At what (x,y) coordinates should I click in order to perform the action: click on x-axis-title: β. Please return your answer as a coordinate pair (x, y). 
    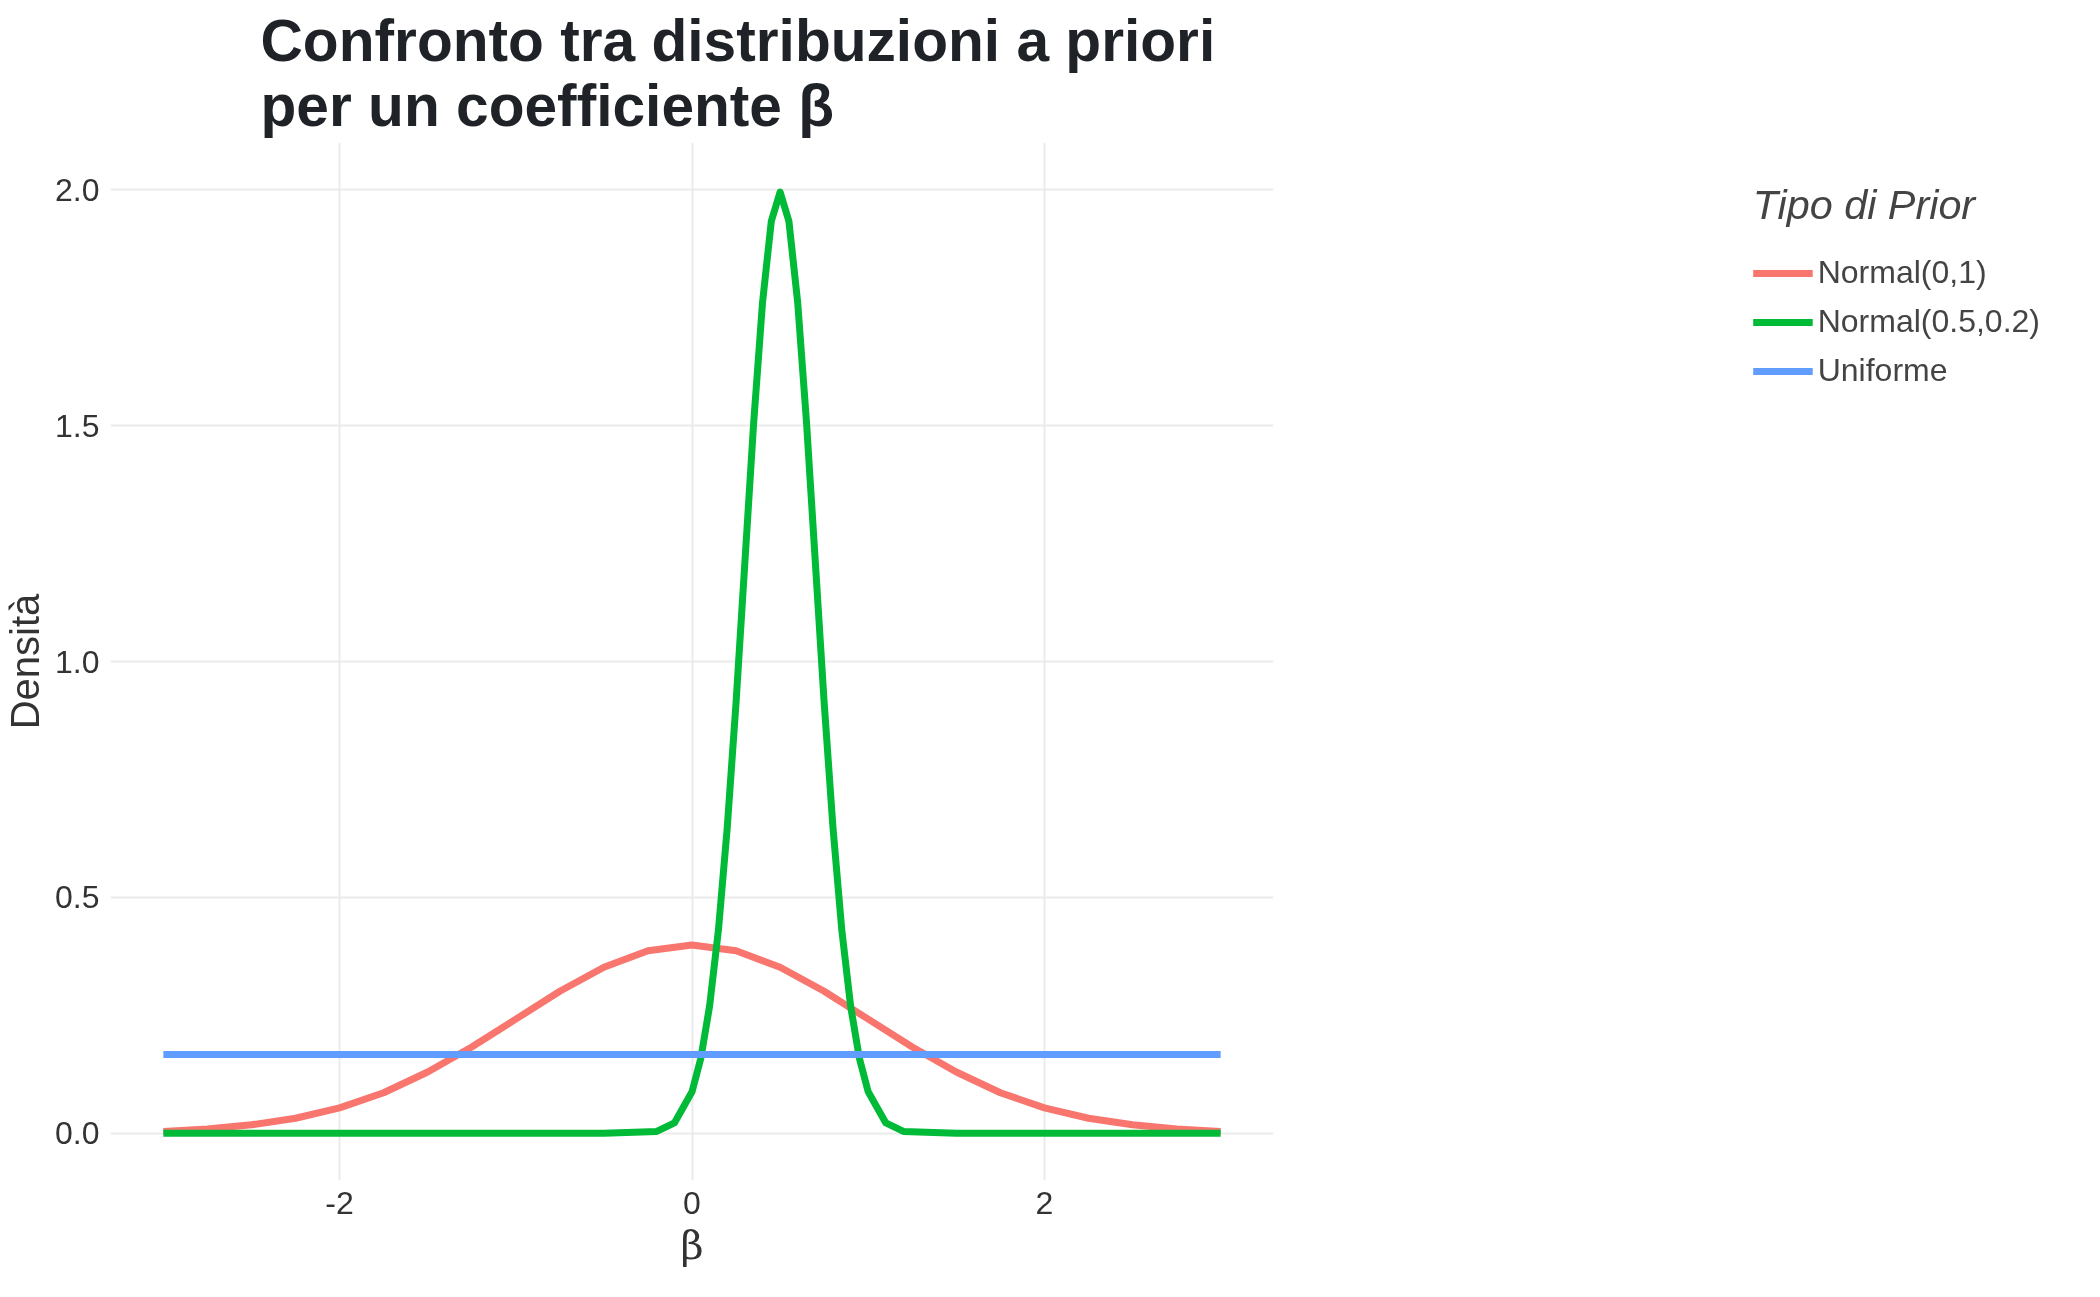
    Looking at the image, I should click on (692, 1244).